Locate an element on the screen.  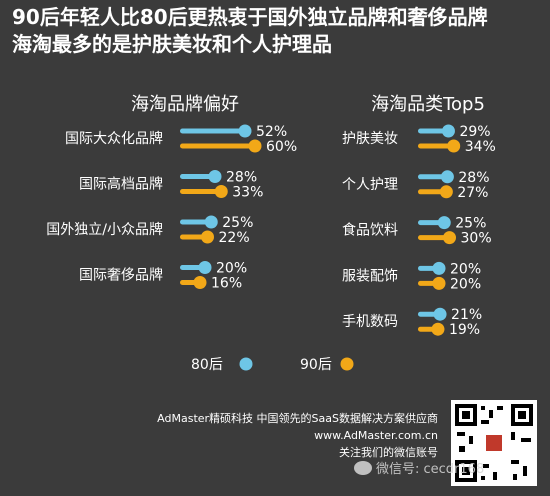
qr-pattern is located at coordinates (494, 443).